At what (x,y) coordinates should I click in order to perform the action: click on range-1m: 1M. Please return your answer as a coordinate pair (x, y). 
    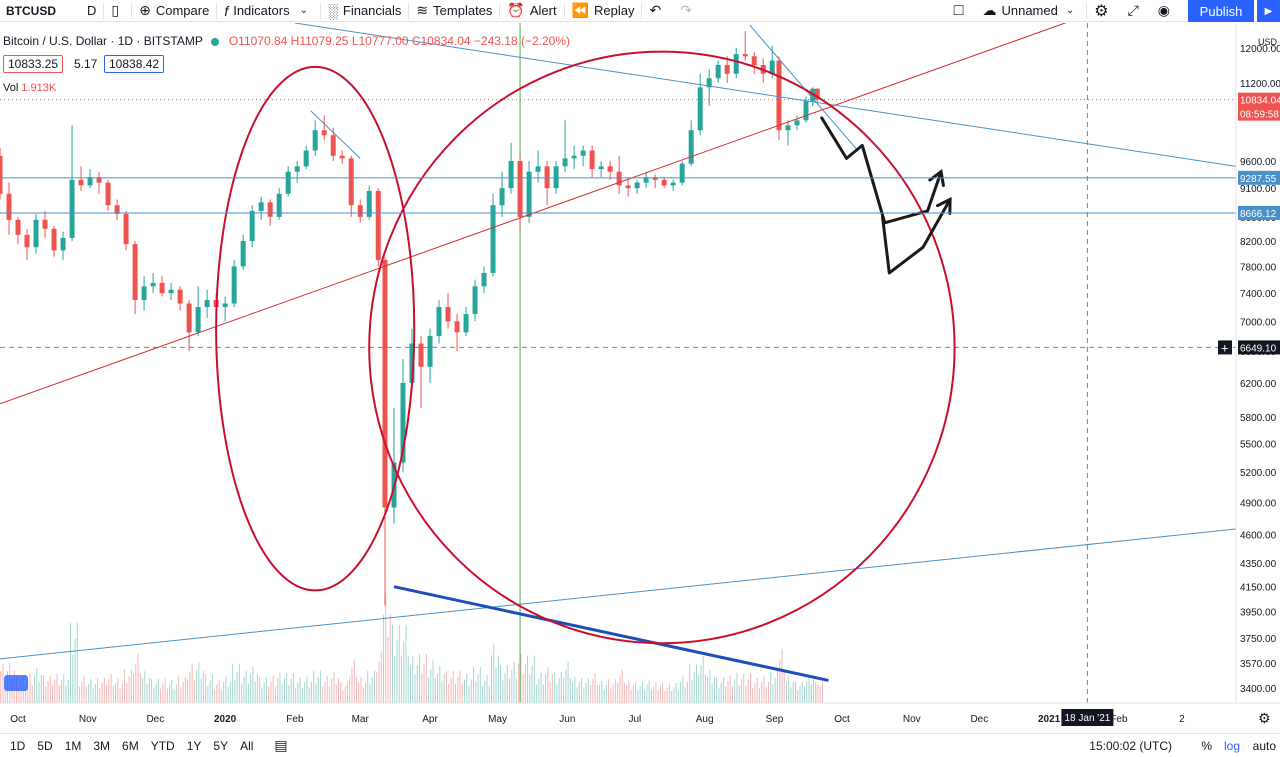
    Looking at the image, I should click on (73, 745).